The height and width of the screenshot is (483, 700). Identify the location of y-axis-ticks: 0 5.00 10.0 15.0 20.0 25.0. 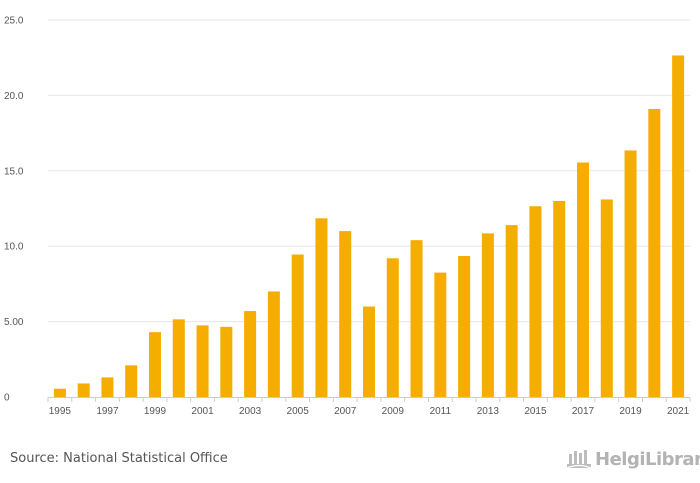
(14, 210).